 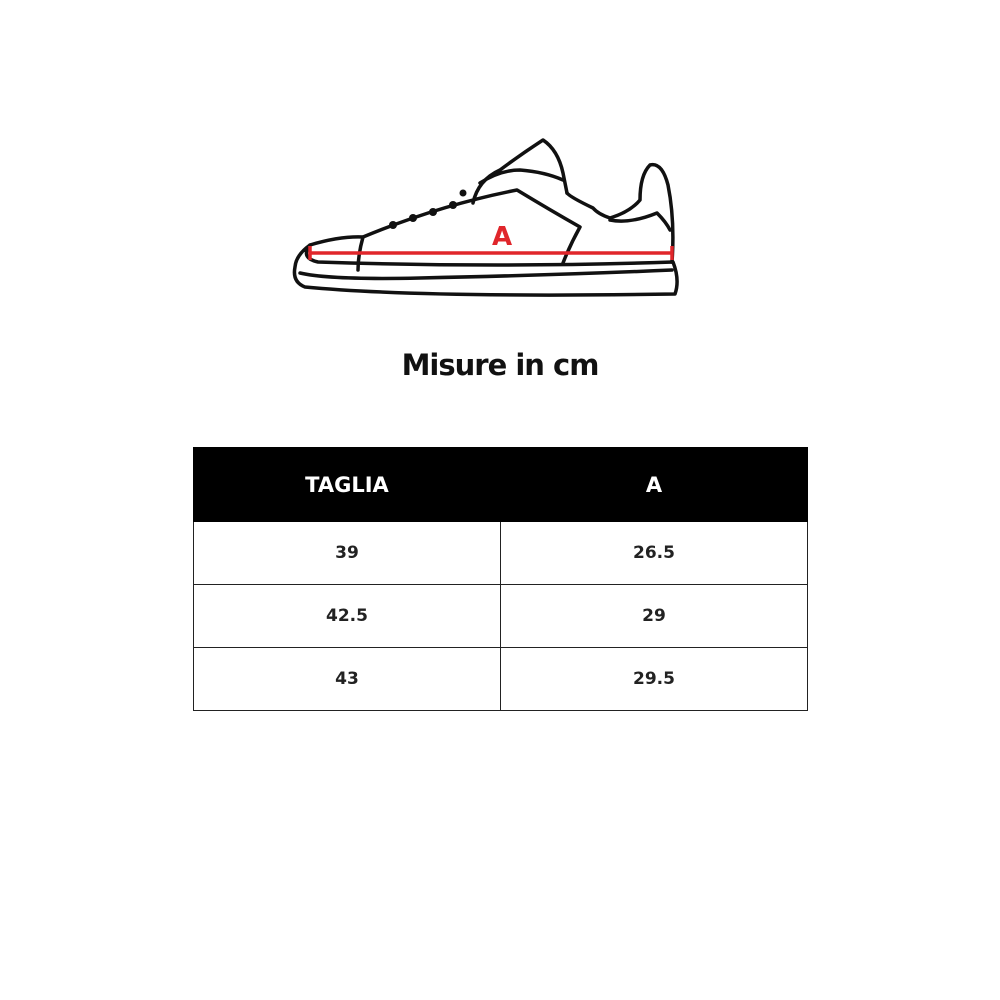 I want to click on table-header-row: TAGLIA A, so click(x=500, y=484).